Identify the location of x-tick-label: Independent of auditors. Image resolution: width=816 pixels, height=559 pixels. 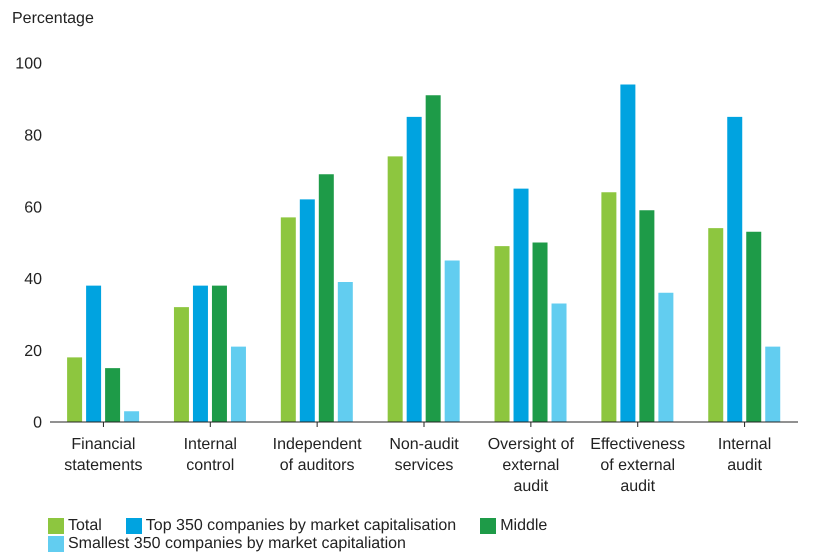
(317, 455).